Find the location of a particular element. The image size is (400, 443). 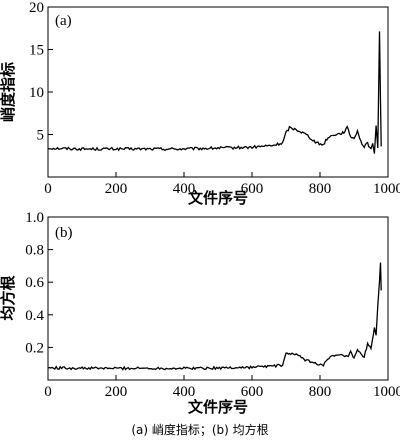

y-axis-title-a: 峭度指标 is located at coordinates (8, 92).